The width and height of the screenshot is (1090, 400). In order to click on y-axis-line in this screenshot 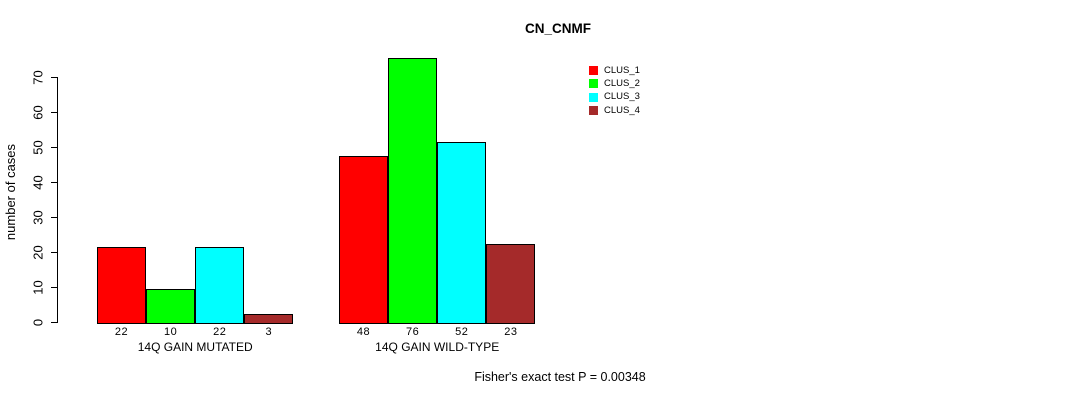, I will do `click(57, 200)`.